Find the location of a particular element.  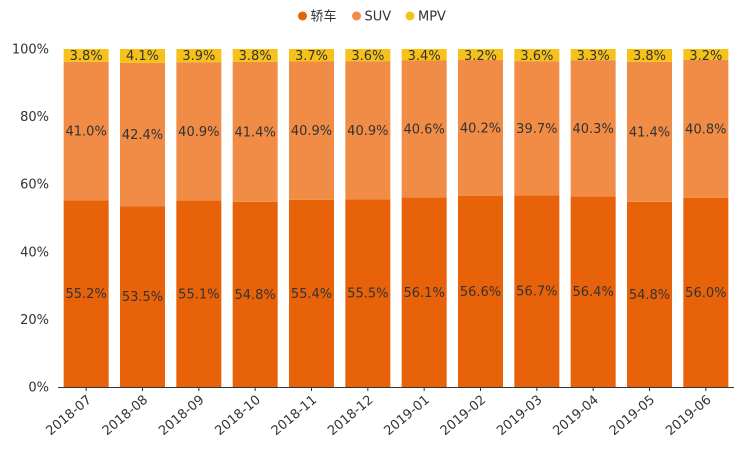

data-label: 56.1% is located at coordinates (424, 293).